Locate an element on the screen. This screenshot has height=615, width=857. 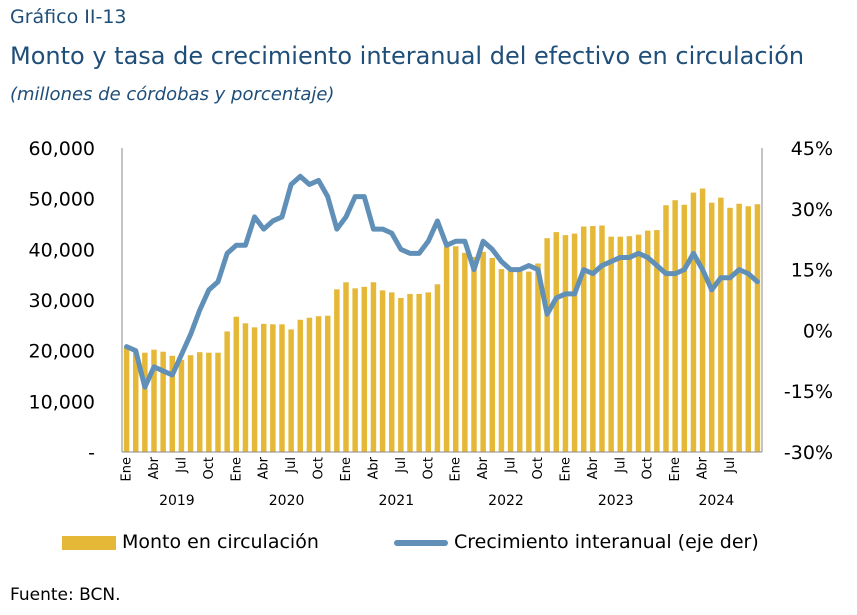
right-tick-label: 15% is located at coordinates (812, 271).